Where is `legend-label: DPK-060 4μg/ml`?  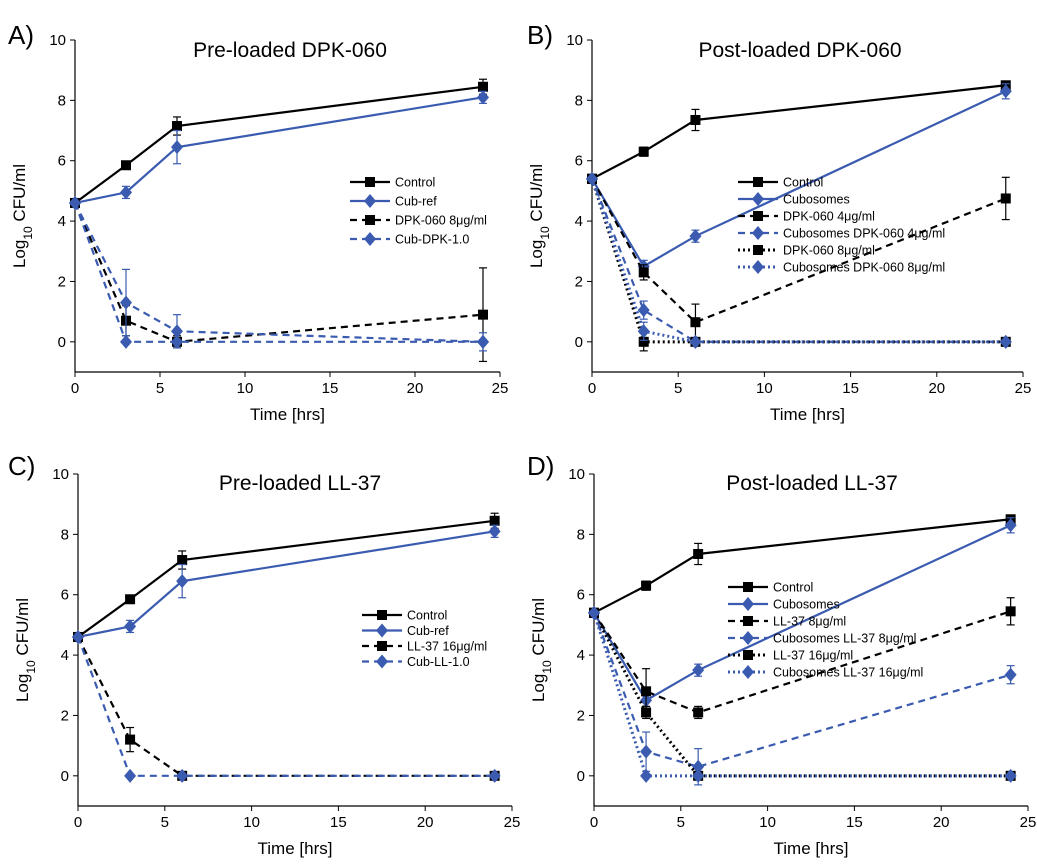
legend-label: DPK-060 4μg/ml is located at coordinates (829, 217).